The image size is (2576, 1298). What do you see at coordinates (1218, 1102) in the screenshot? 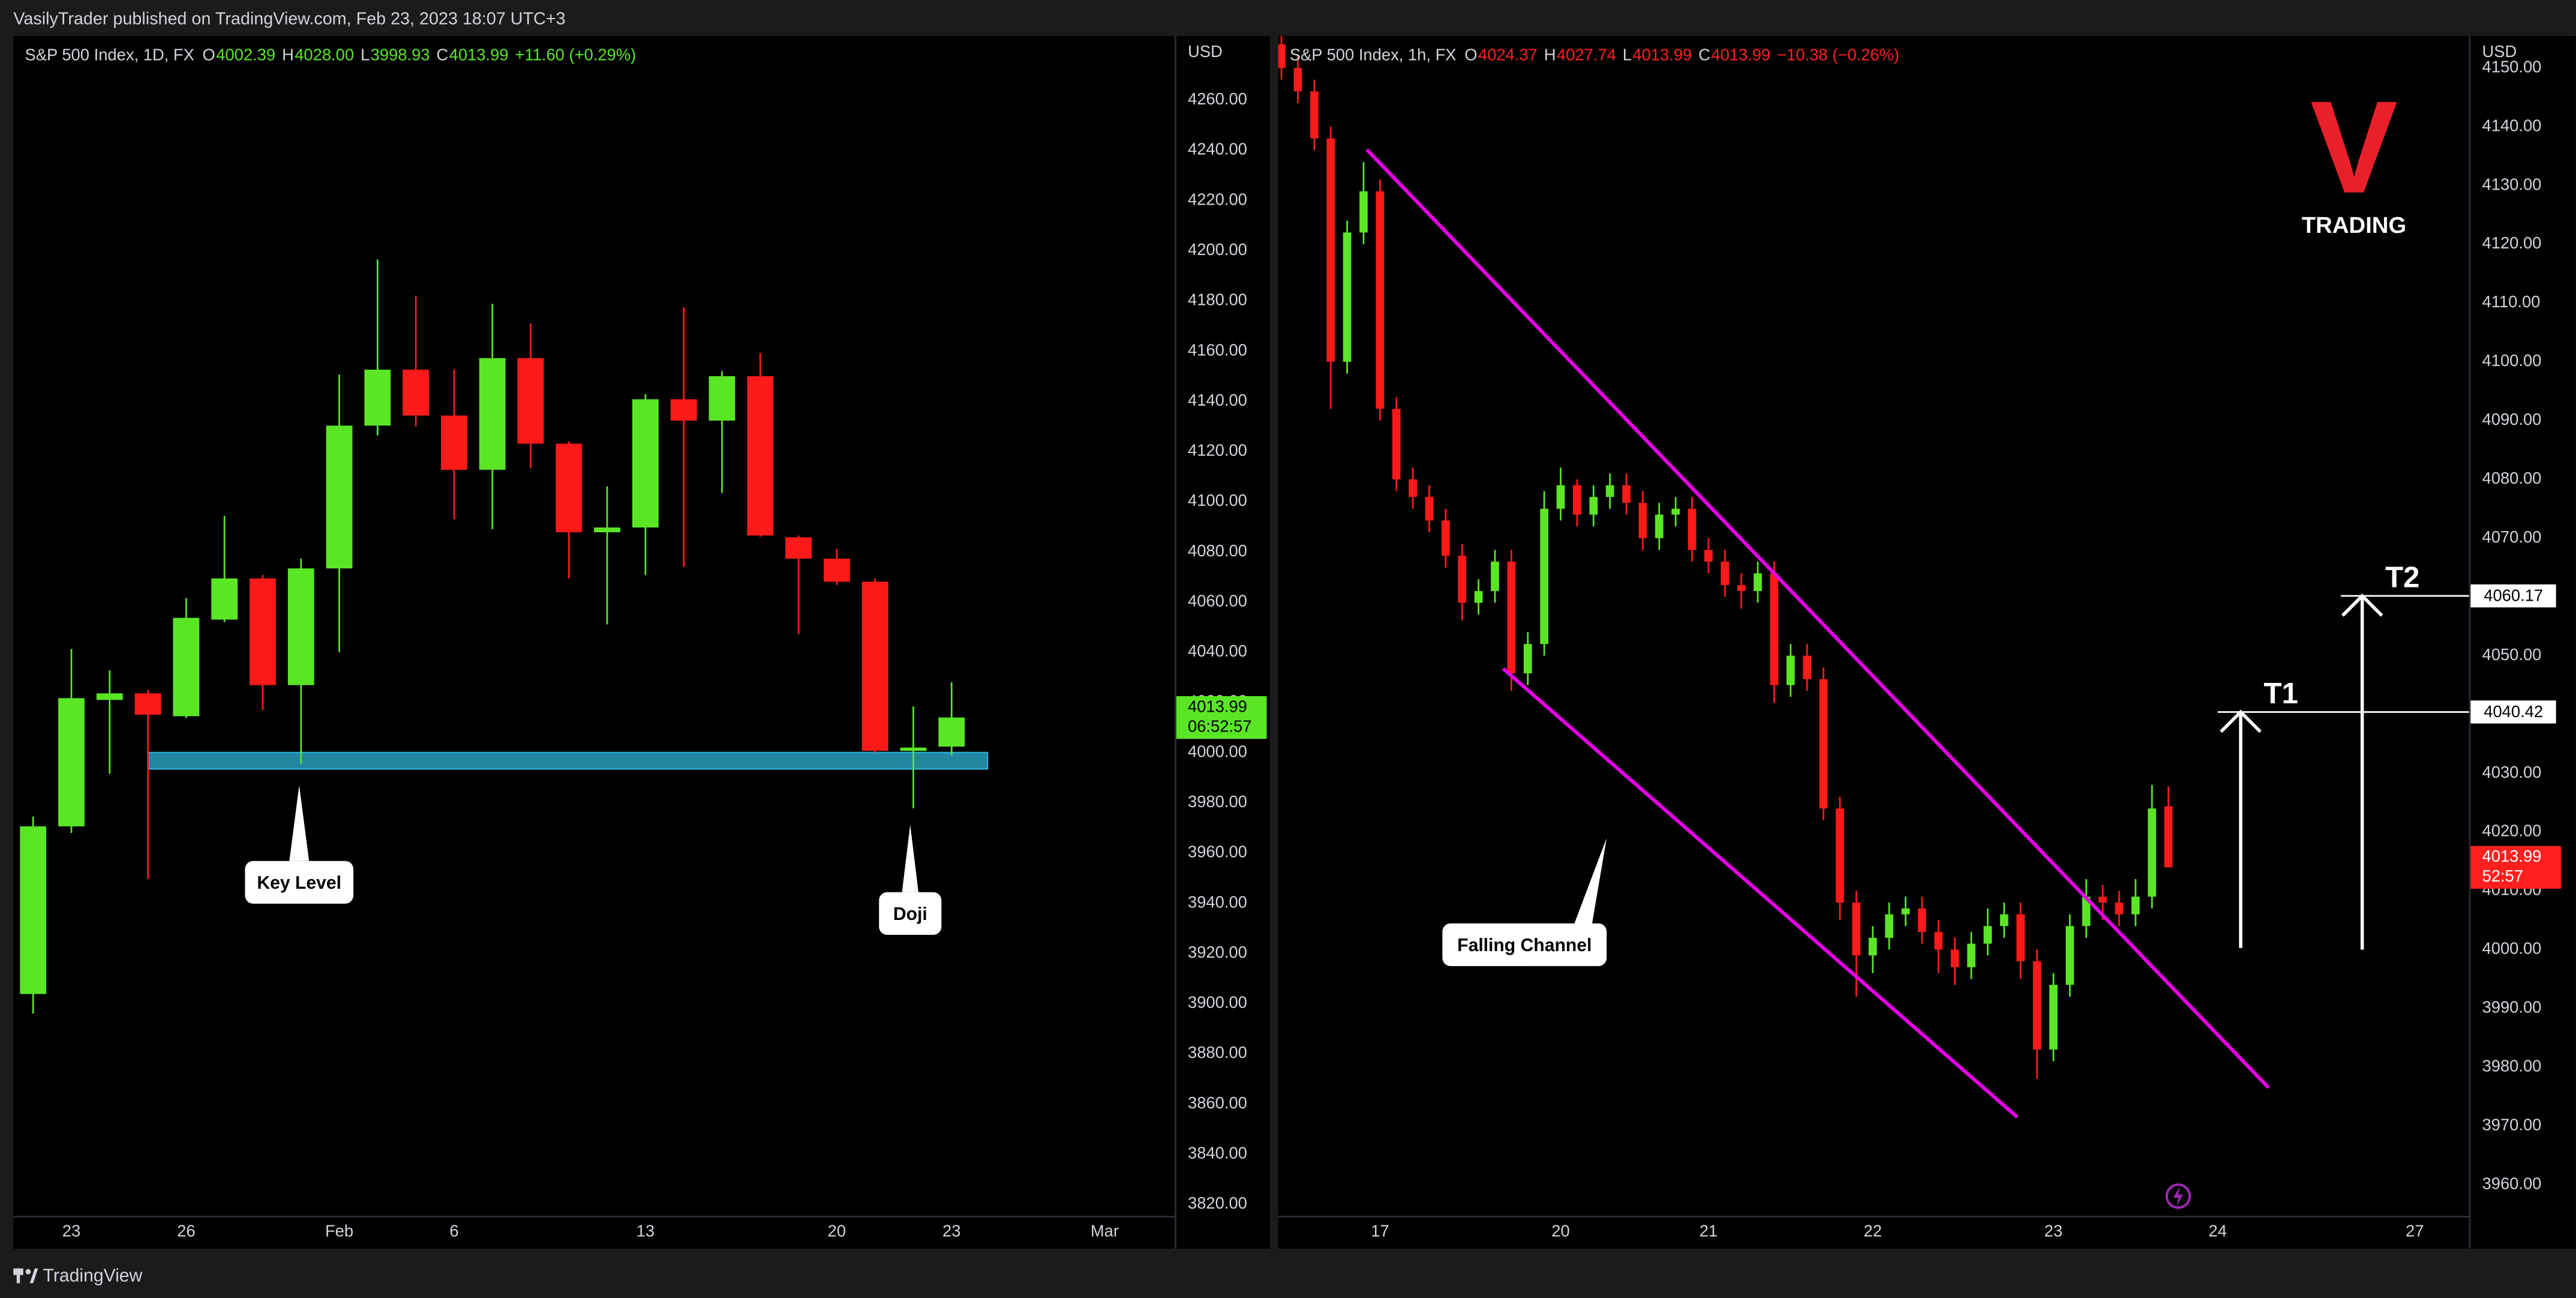
I see `y-tick-label: 3860.00` at bounding box center [1218, 1102].